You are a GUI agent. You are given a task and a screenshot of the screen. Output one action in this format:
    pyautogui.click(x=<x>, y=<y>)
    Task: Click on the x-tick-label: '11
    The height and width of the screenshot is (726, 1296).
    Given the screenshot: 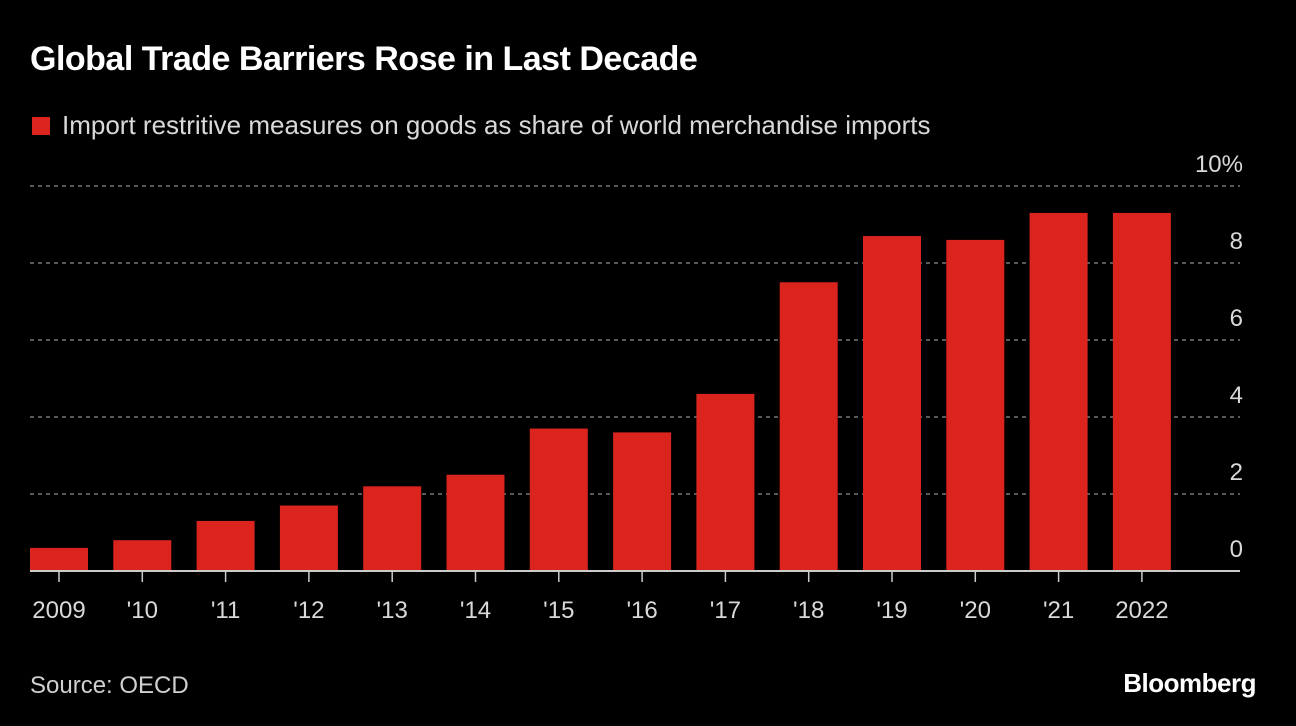 What is the action you would take?
    pyautogui.click(x=226, y=610)
    